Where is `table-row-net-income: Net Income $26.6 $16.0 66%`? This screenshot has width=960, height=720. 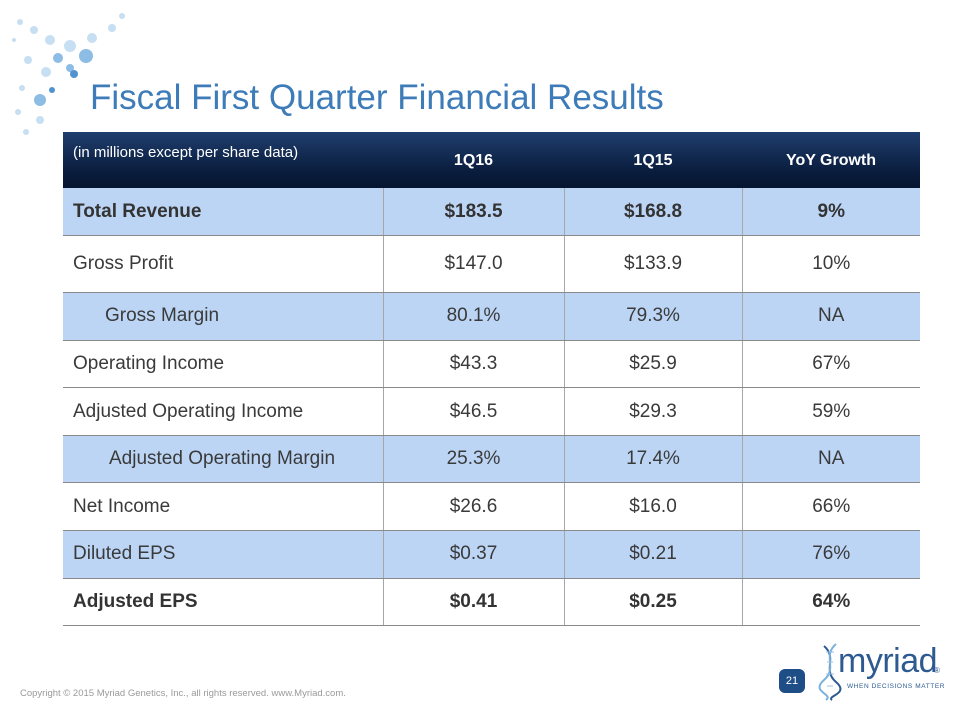 table-row-net-income: Net Income $26.6 $16.0 66% is located at coordinates (491, 507).